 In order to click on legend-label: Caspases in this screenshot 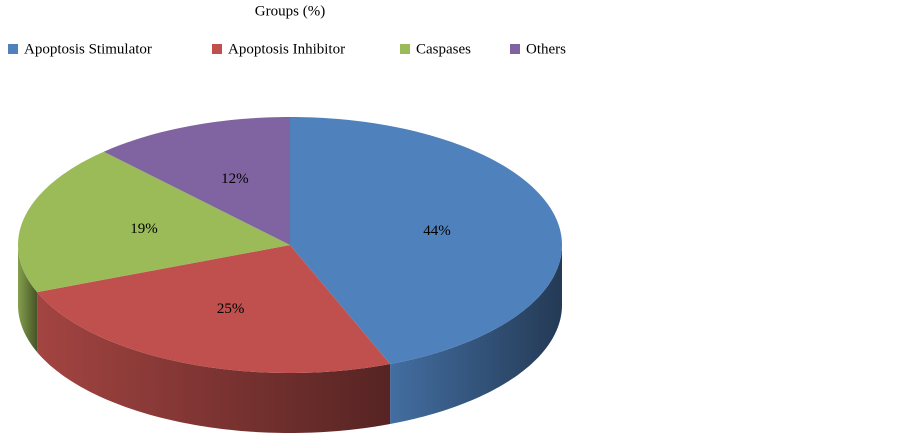, I will do `click(443, 49)`.